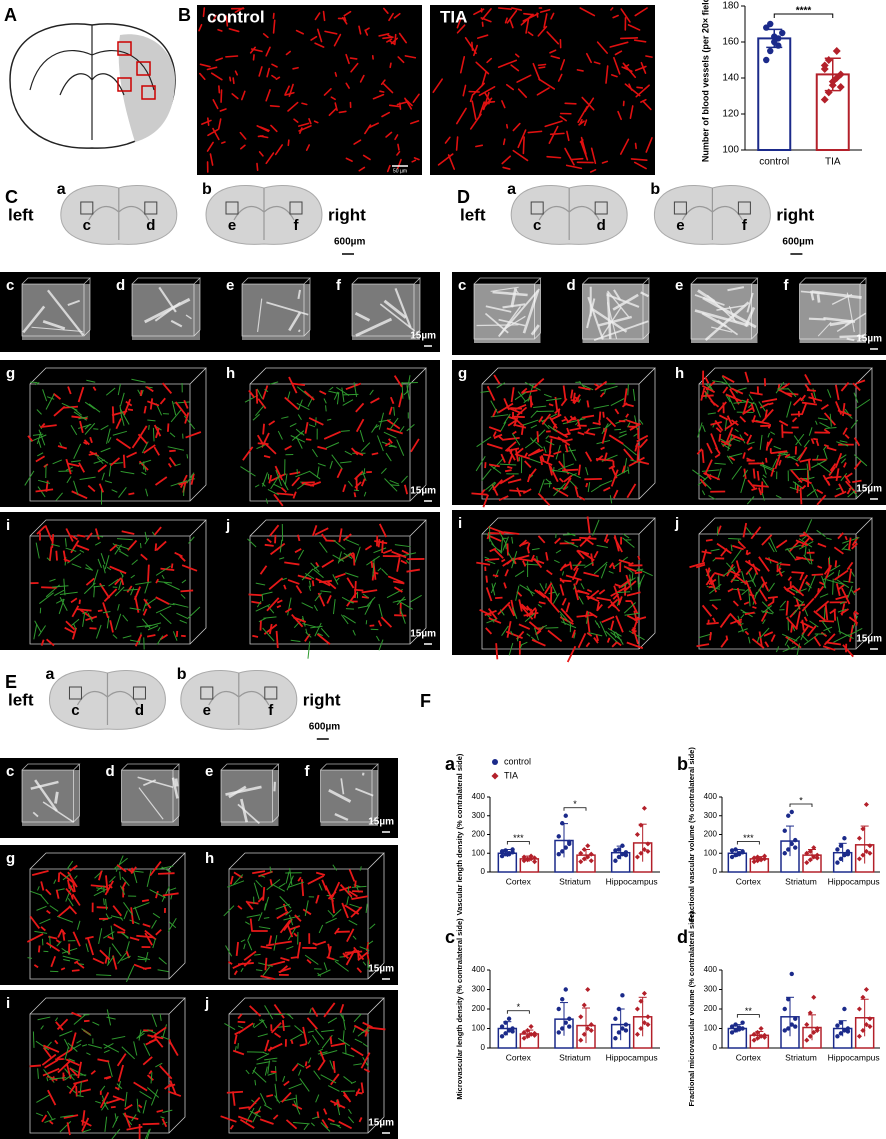 The image size is (886, 1139). Describe the element at coordinates (679, 373) in the screenshot. I see `subpanel-label: h` at that location.